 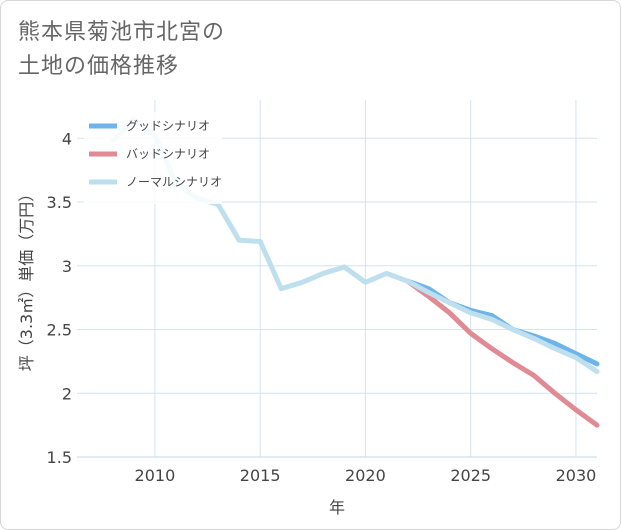 What do you see at coordinates (59, 330) in the screenshot?
I see `y-tick-label: 2.5` at bounding box center [59, 330].